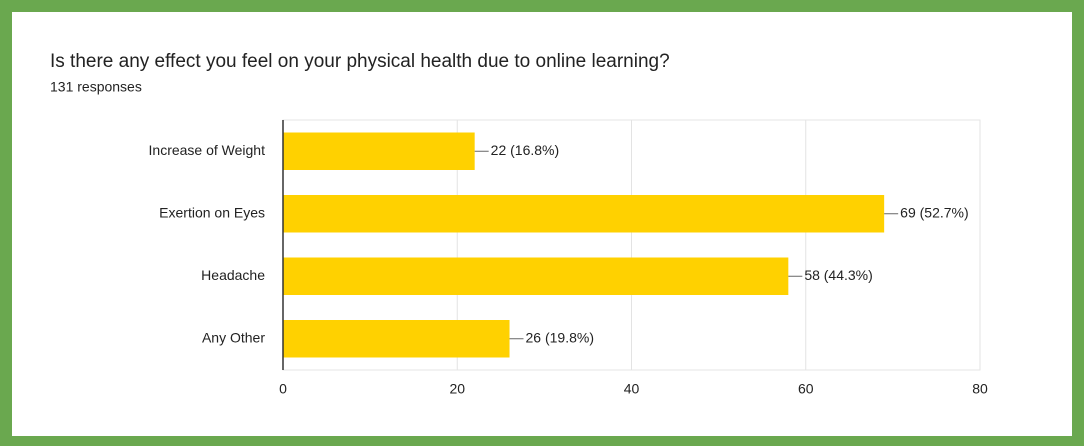 The height and width of the screenshot is (446, 1084). Describe the element at coordinates (980, 389) in the screenshot. I see `x-tick-label: 80` at that location.